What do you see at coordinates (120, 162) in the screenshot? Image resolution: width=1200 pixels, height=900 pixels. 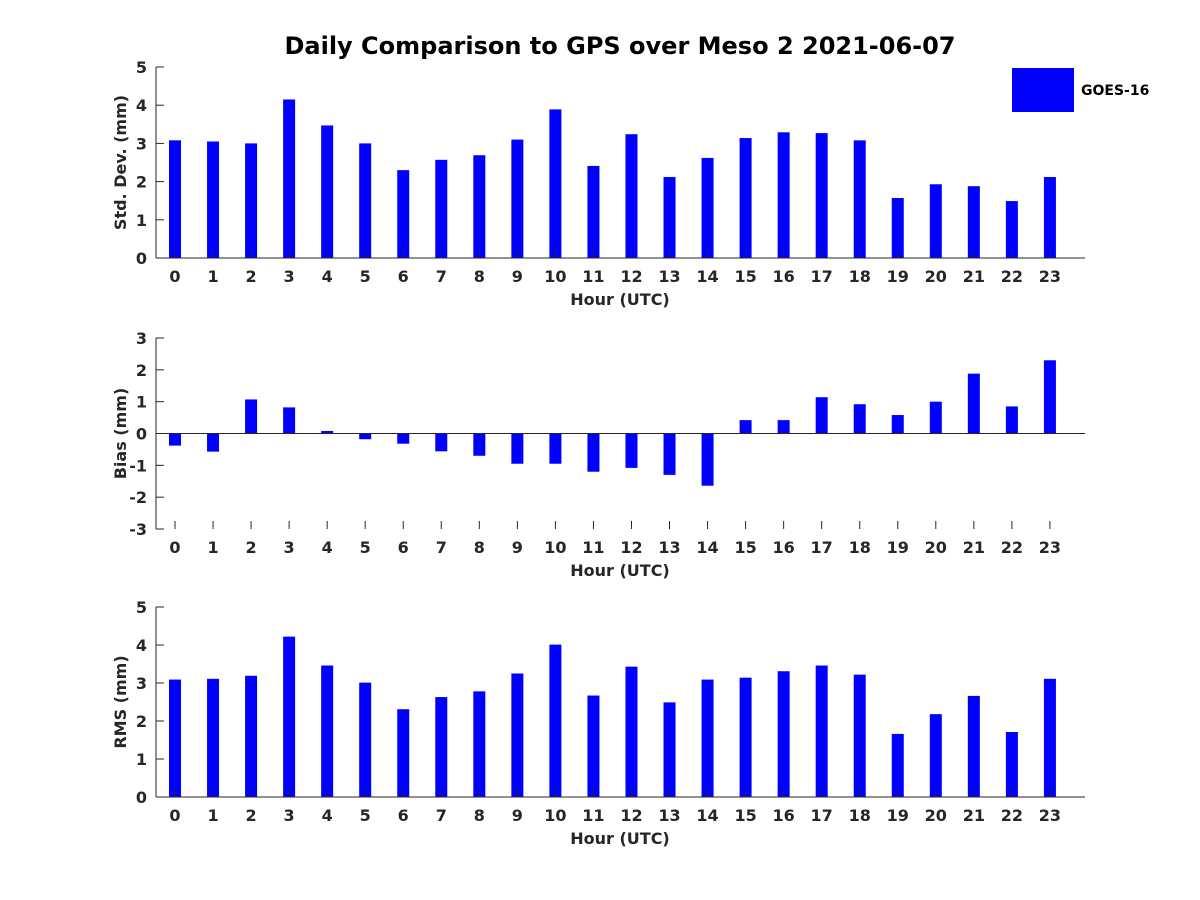 I see `y-axis-label-std-dev: Std. Dev. (mm)` at bounding box center [120, 162].